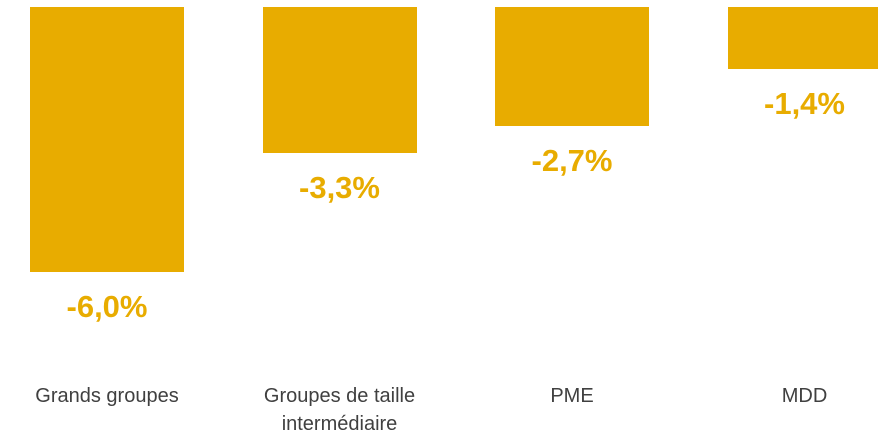 The width and height of the screenshot is (878, 437). Describe the element at coordinates (107, 306) in the screenshot. I see `value-label: -6,0%` at that location.